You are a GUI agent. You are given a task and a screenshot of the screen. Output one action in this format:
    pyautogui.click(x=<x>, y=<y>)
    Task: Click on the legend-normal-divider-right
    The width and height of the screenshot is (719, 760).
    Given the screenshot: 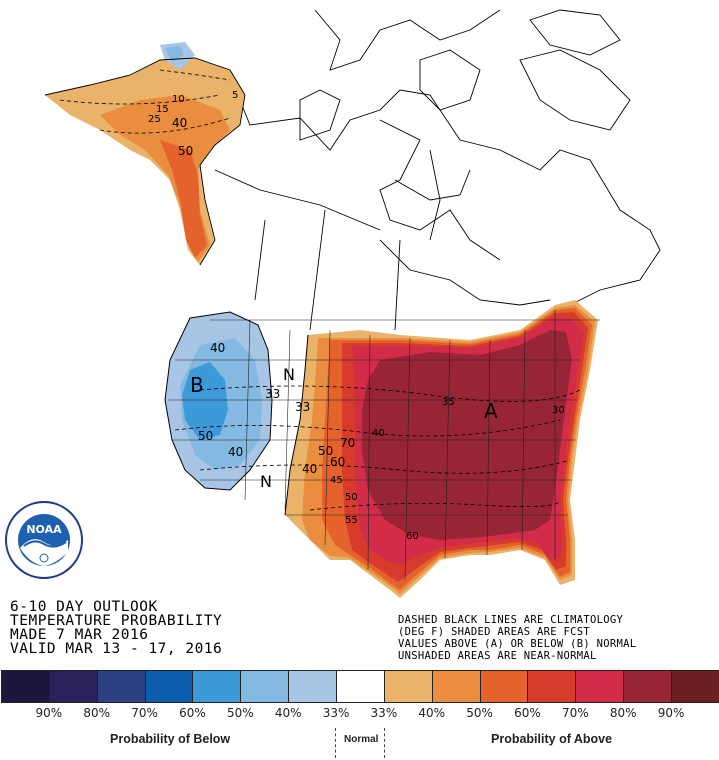 What is the action you would take?
    pyautogui.click(x=384, y=743)
    